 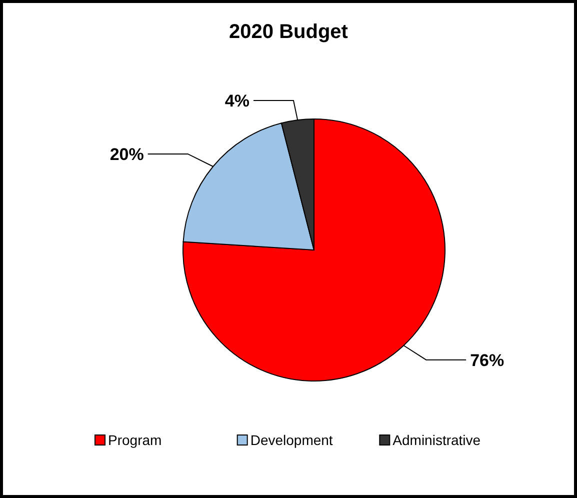 I want to click on data-label: 20%, so click(x=127, y=154).